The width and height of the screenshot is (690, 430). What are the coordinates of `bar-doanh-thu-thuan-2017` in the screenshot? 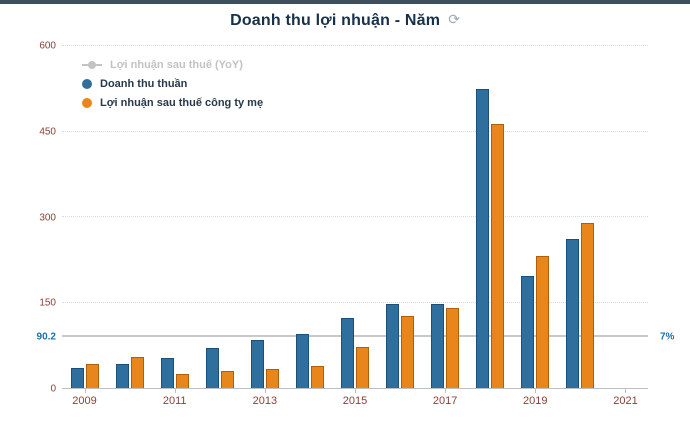 It's located at (438, 346).